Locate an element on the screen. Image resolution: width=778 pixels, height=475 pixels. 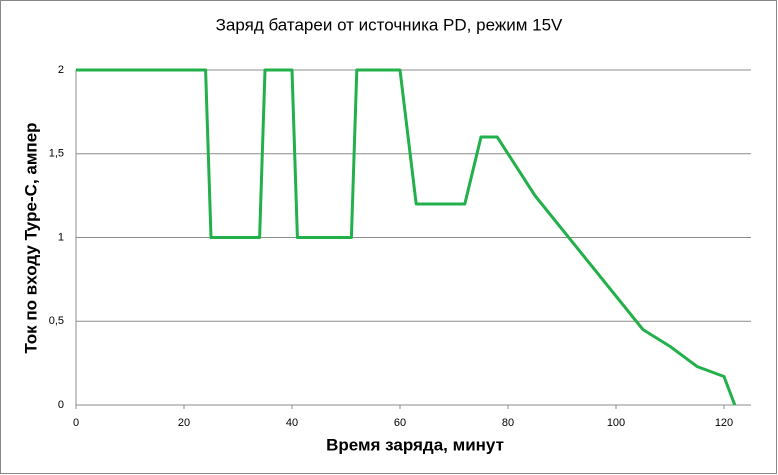
x-tick-label: 60 is located at coordinates (400, 423).